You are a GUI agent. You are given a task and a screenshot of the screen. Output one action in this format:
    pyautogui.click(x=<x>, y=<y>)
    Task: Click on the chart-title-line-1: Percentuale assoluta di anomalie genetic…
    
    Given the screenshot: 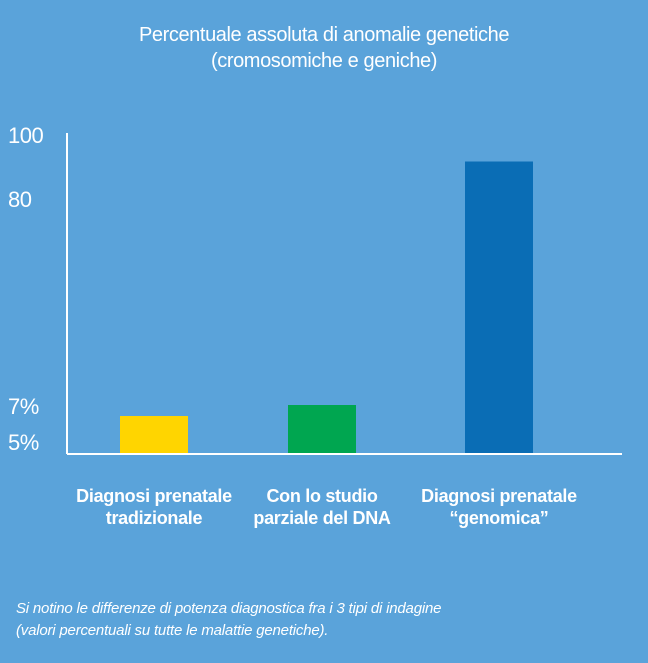 What is the action you would take?
    pyautogui.click(x=324, y=35)
    